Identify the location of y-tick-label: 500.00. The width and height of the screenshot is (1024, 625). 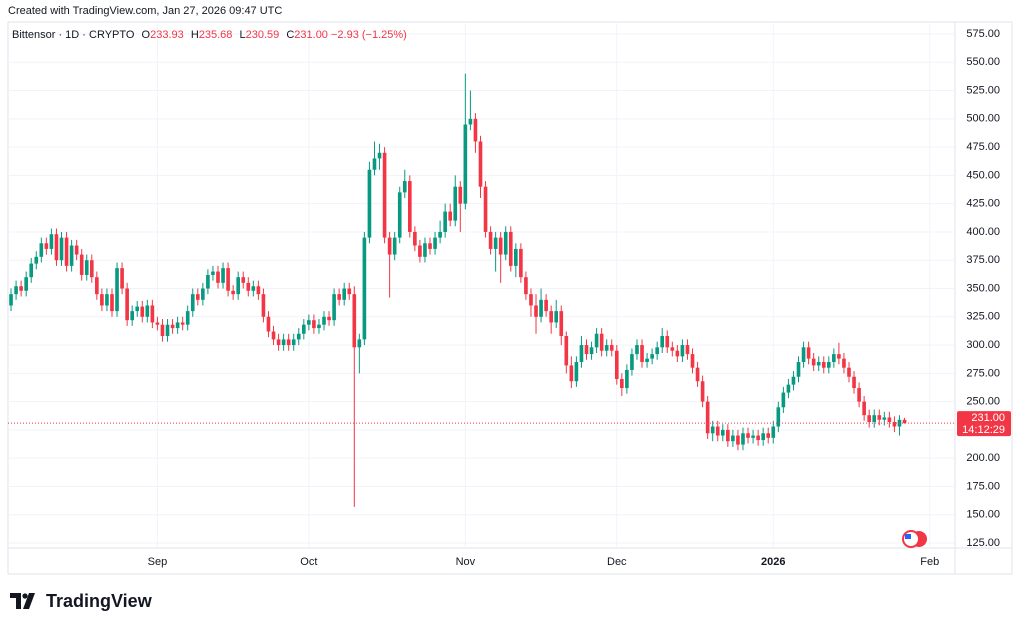
(983, 119).